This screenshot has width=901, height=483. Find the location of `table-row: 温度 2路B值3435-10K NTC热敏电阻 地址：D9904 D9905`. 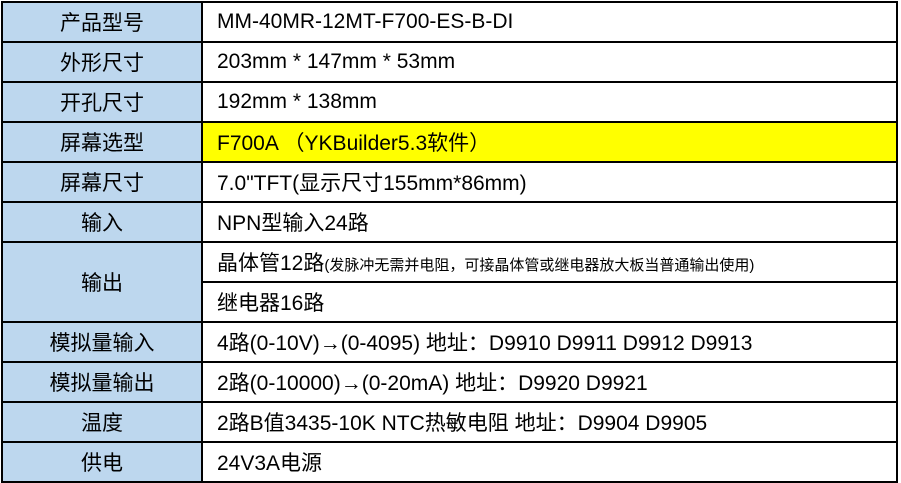

table-row: 温度 2路B值3435-10K NTC热敏电阻 地址：D9904 D9905 is located at coordinates (449, 422).